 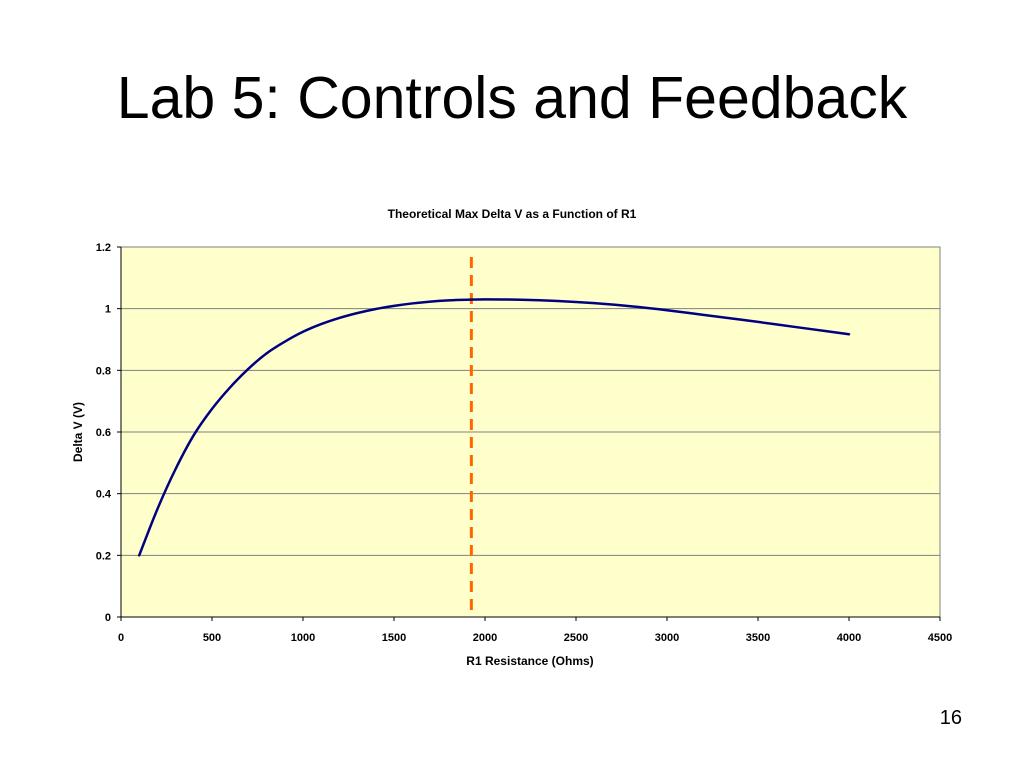 What do you see at coordinates (104, 495) in the screenshot?
I see `y-tick-label: 0.4` at bounding box center [104, 495].